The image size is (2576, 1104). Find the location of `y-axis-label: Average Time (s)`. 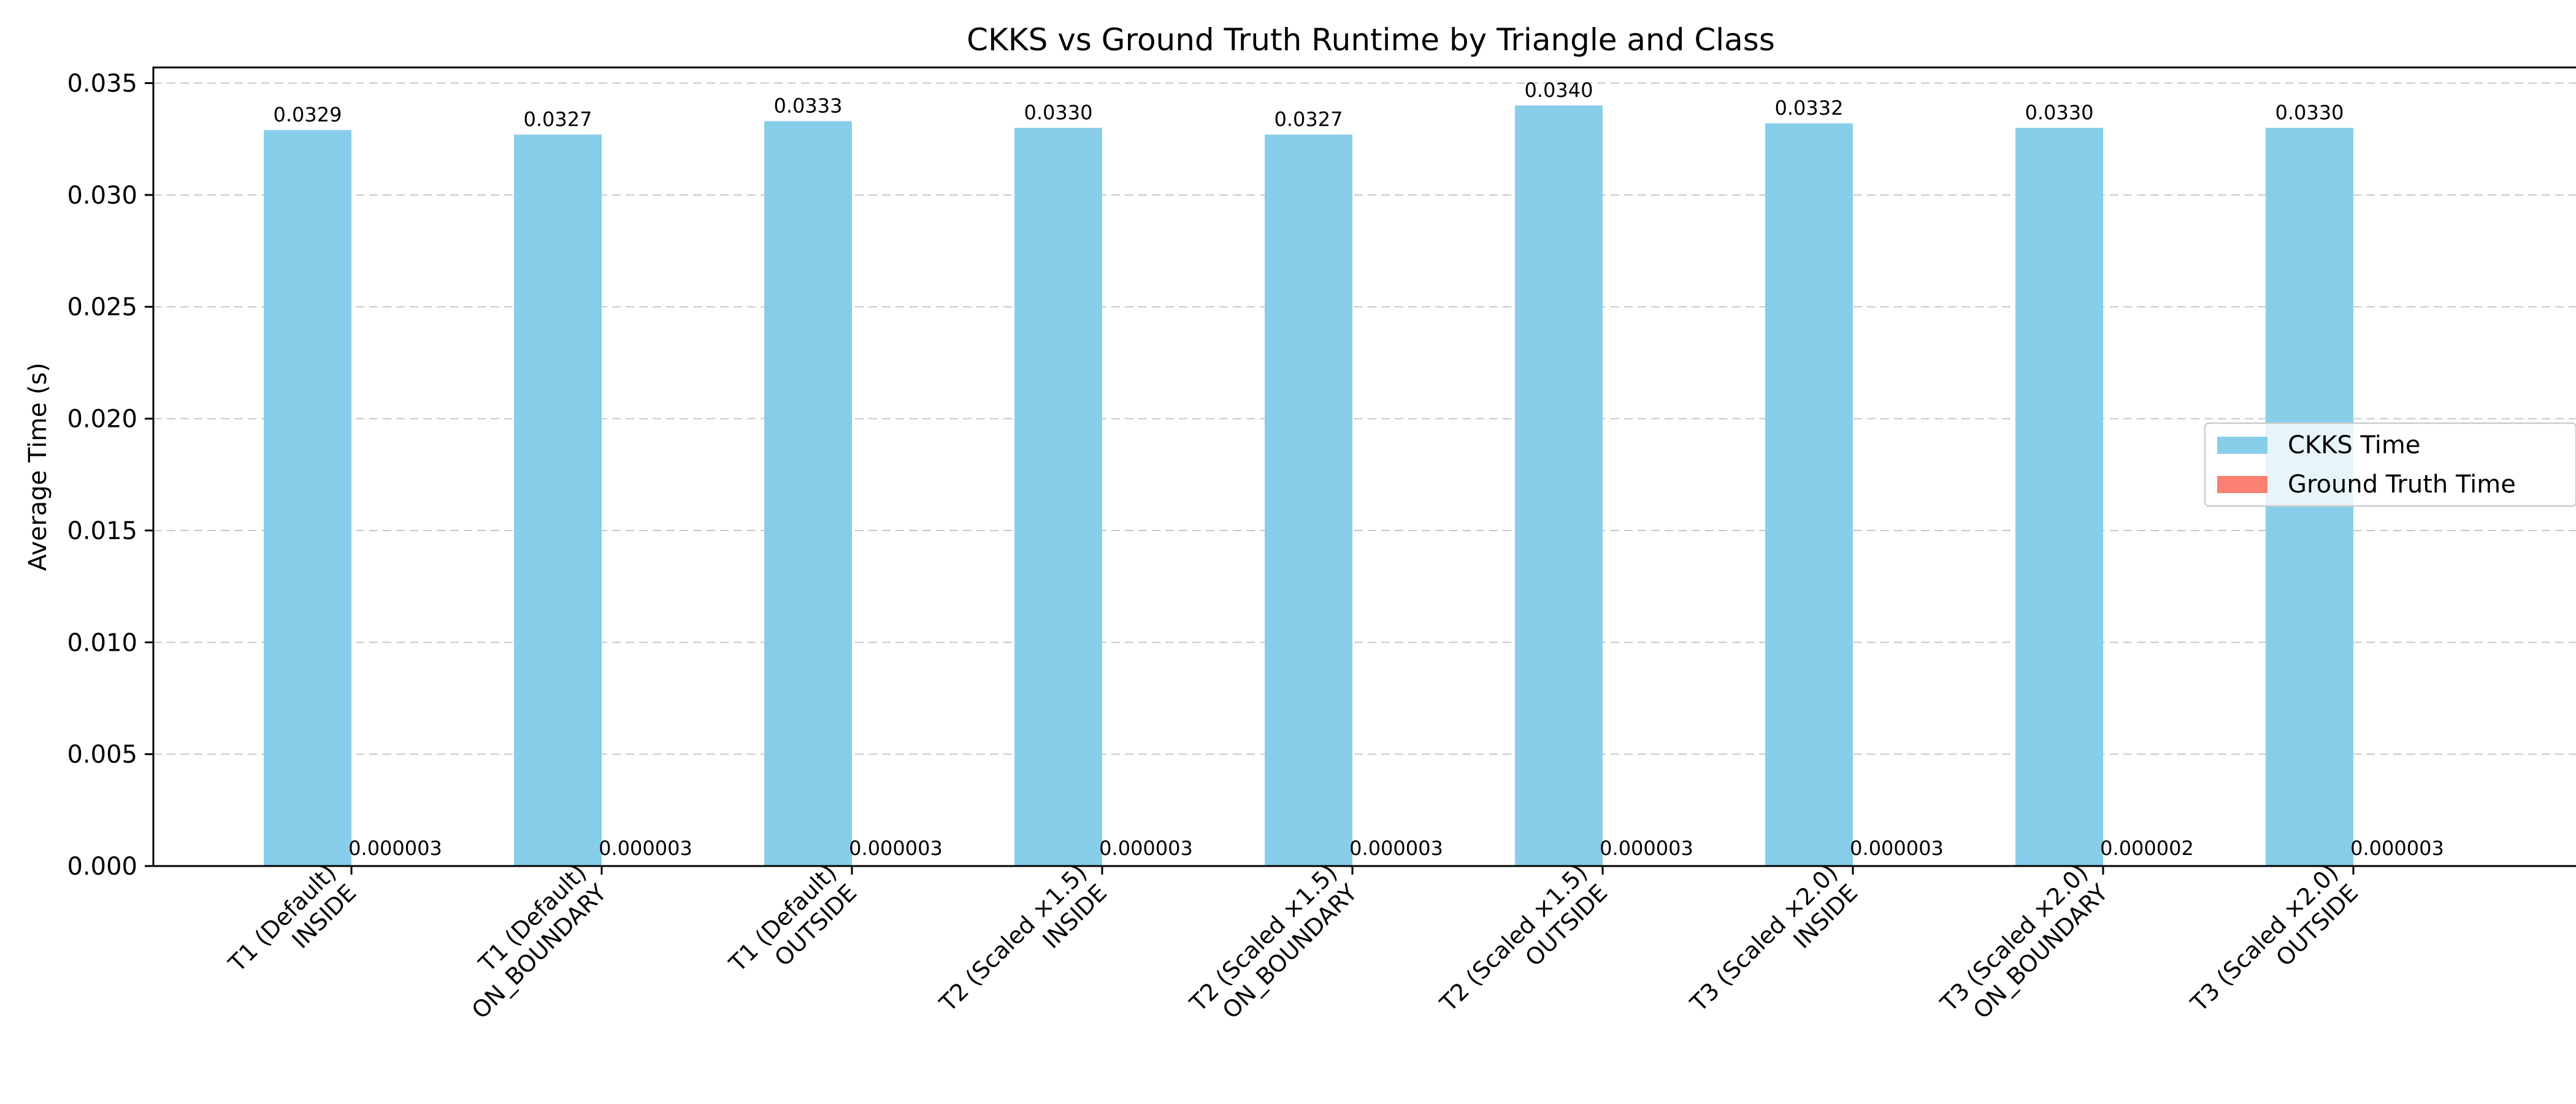

y-axis-label: Average Time (s) is located at coordinates (38, 466).